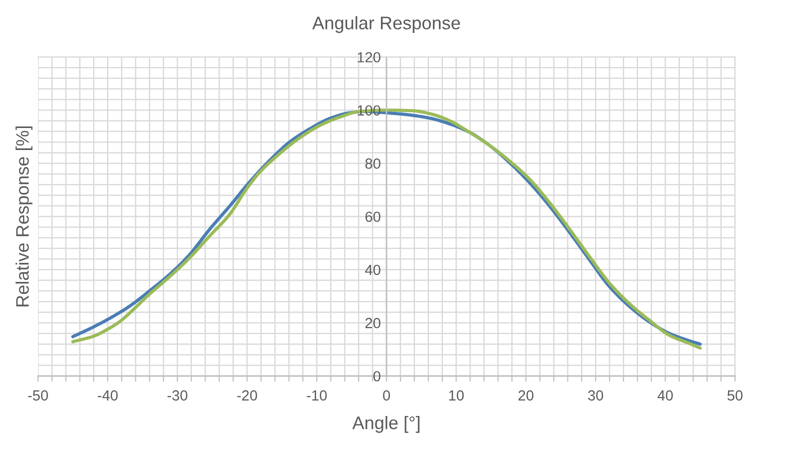 The width and height of the screenshot is (791, 460). Describe the element at coordinates (386, 424) in the screenshot. I see `x-axis-title: Angle [°]` at that location.